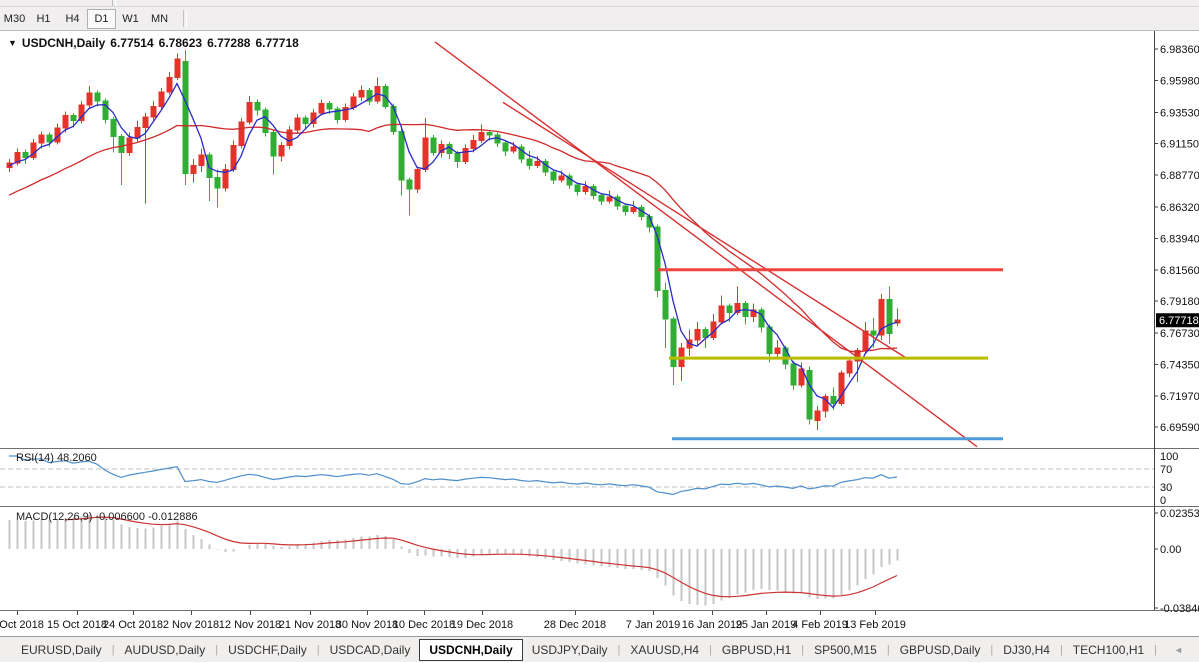  What do you see at coordinates (1179, 50) in the screenshot?
I see `price-axis-label: 6.98360` at bounding box center [1179, 50].